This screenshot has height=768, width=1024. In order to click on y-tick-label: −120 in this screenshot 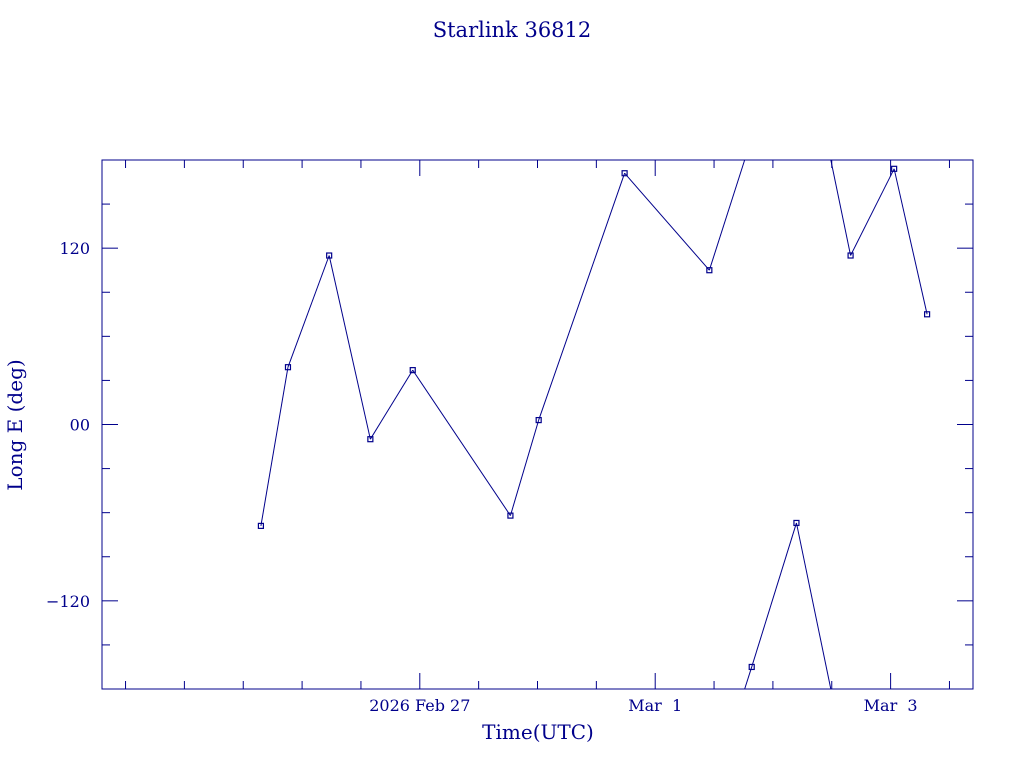, I will do `click(68, 601)`.